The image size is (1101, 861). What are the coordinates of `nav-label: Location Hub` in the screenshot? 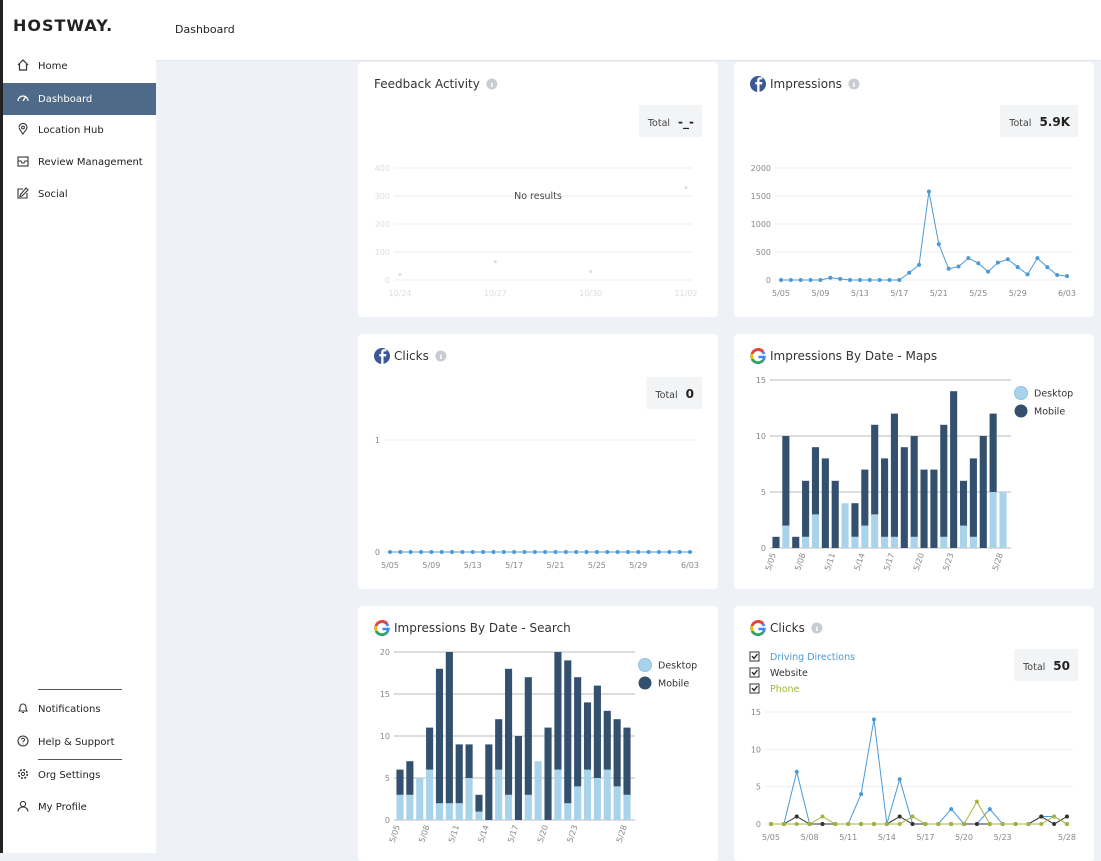 It's located at (71, 130).